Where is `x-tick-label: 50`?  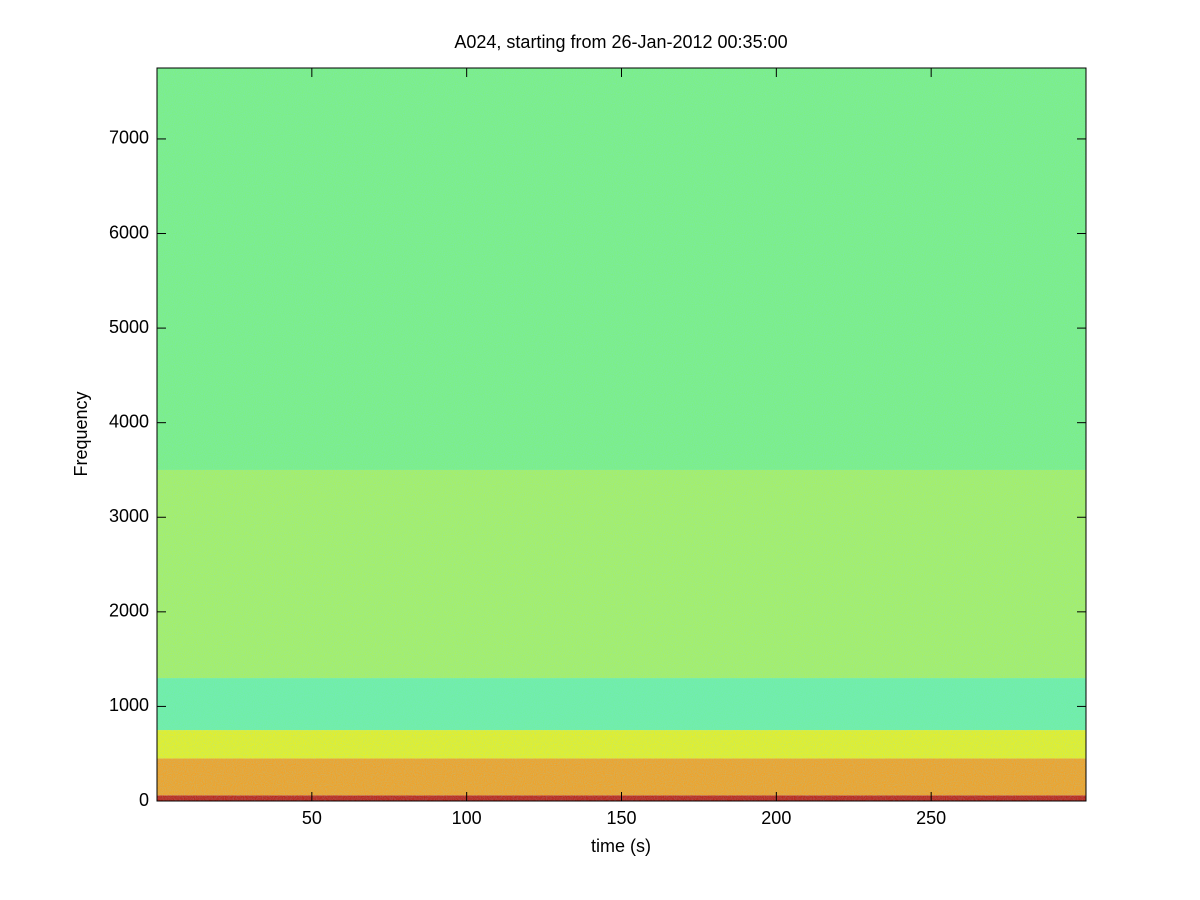
x-tick-label: 50 is located at coordinates (312, 818).